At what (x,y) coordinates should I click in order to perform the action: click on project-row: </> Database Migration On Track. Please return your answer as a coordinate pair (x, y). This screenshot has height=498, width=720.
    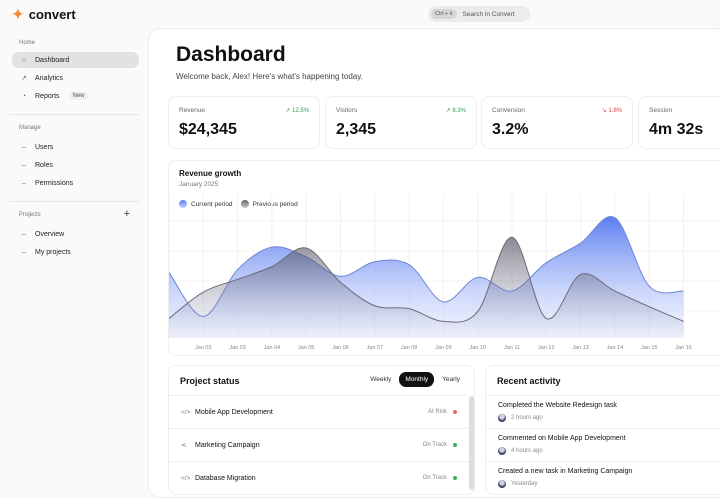
    Looking at the image, I should click on (319, 477).